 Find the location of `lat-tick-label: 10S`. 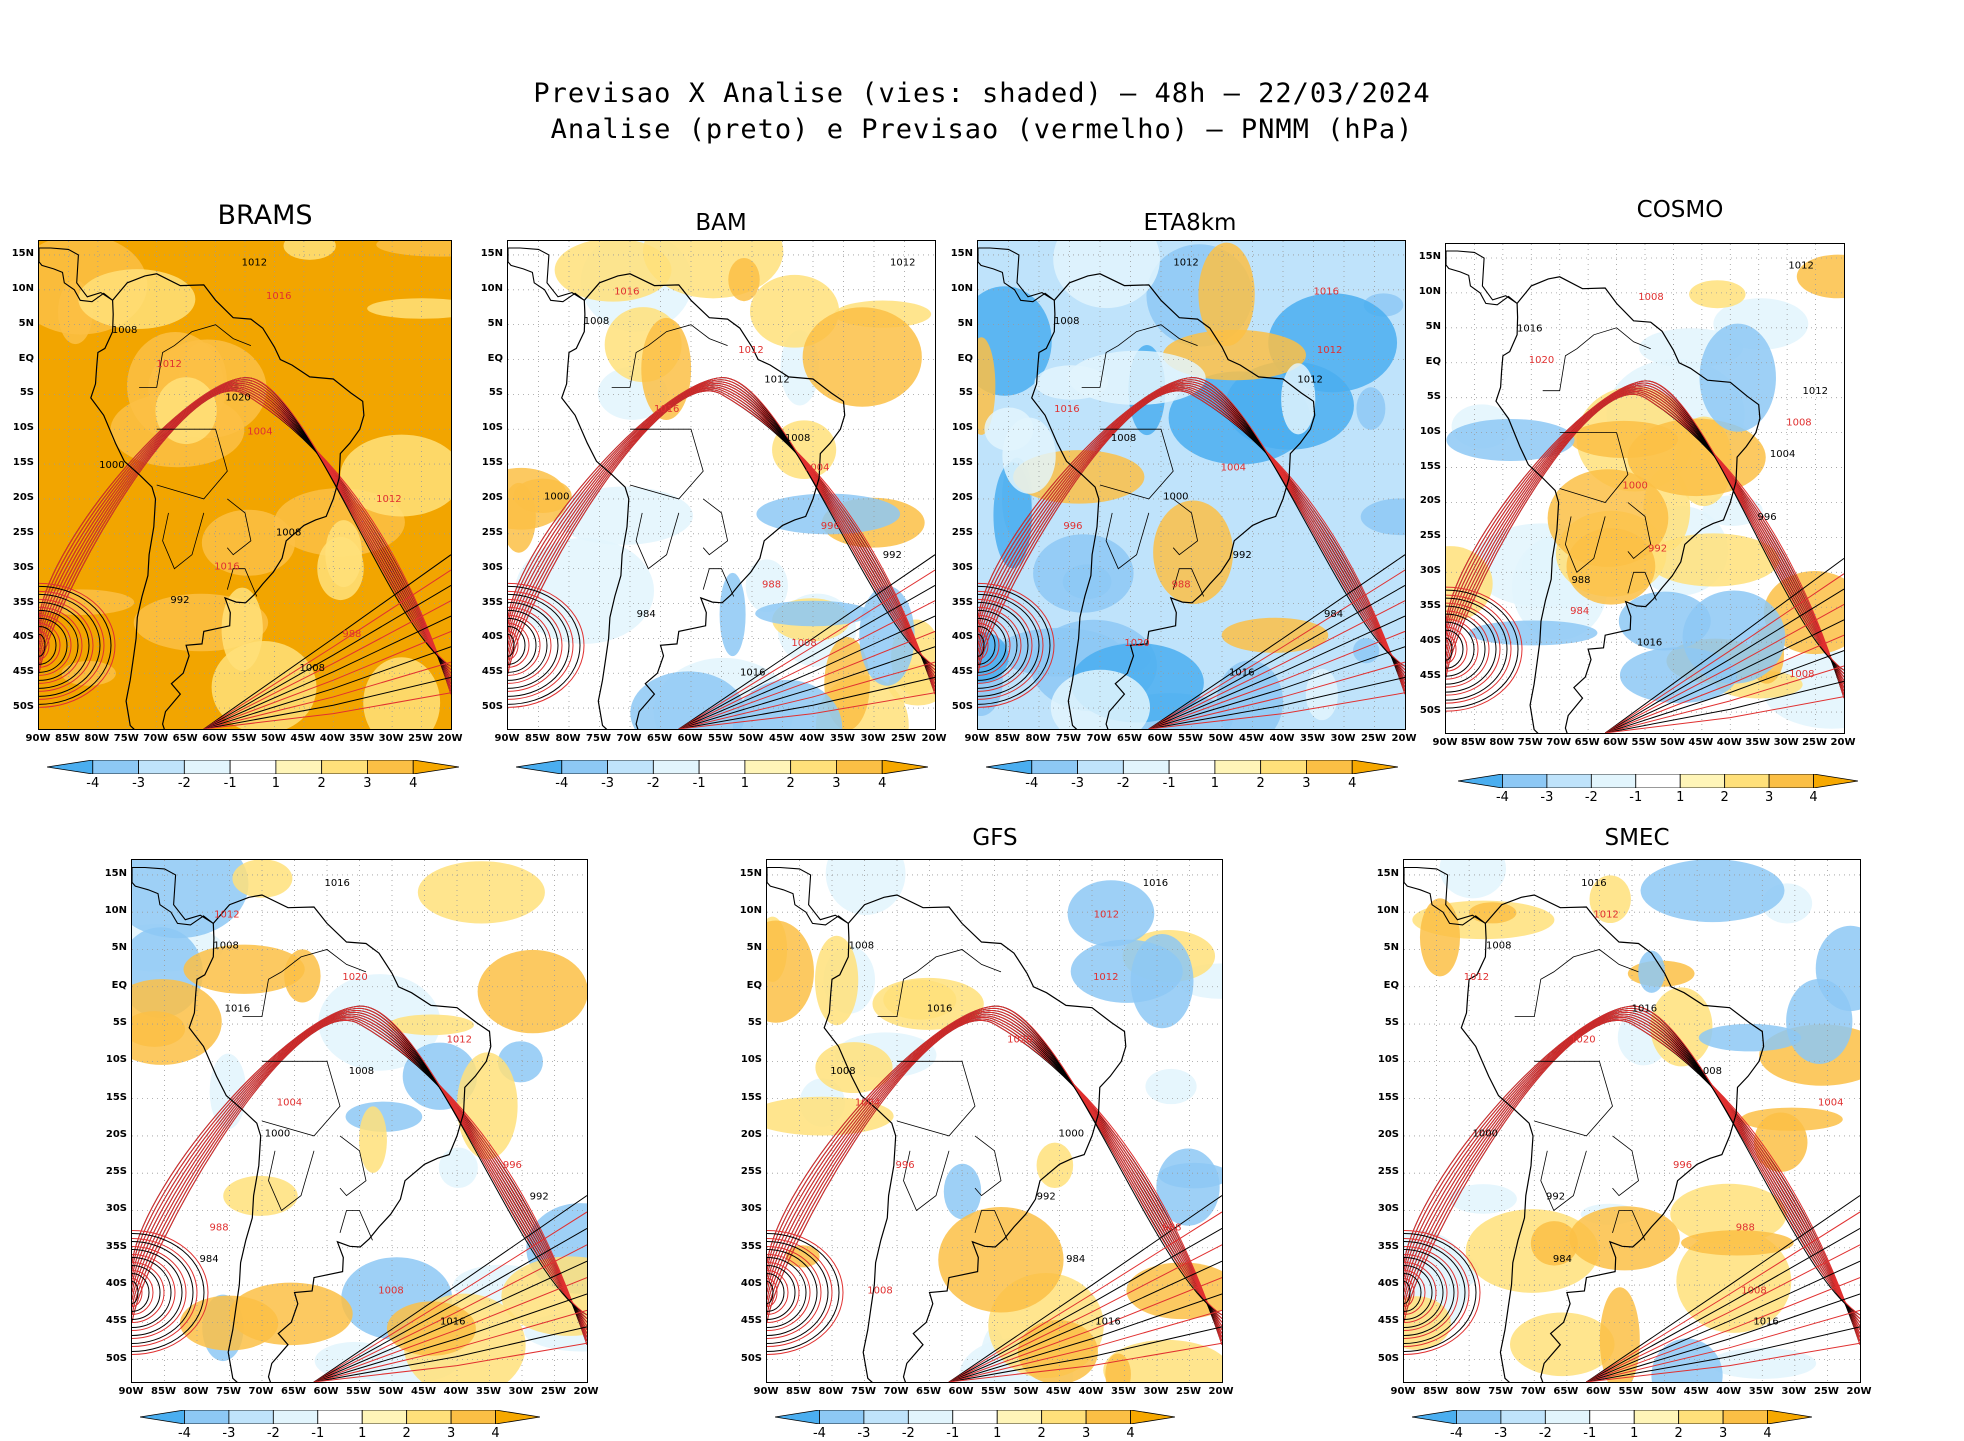

lat-tick-label: 10S is located at coordinates (116, 1060).